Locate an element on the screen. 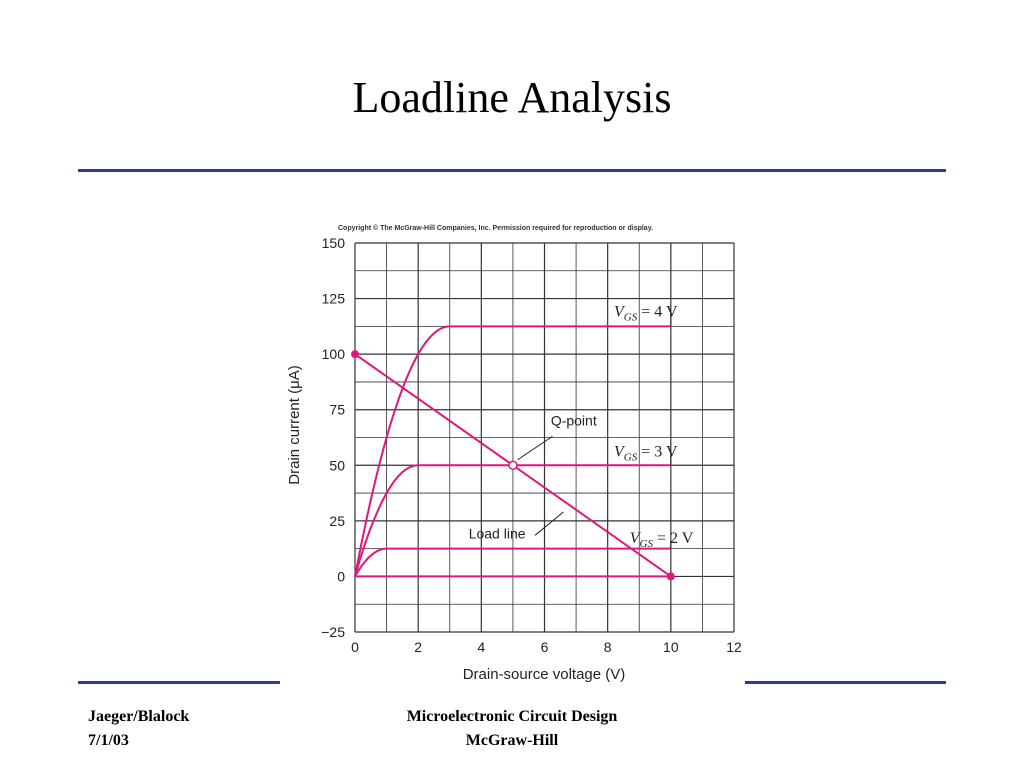 This screenshot has width=1024, height=768. footer-author: Jaeger/Blalock is located at coordinates (139, 716).